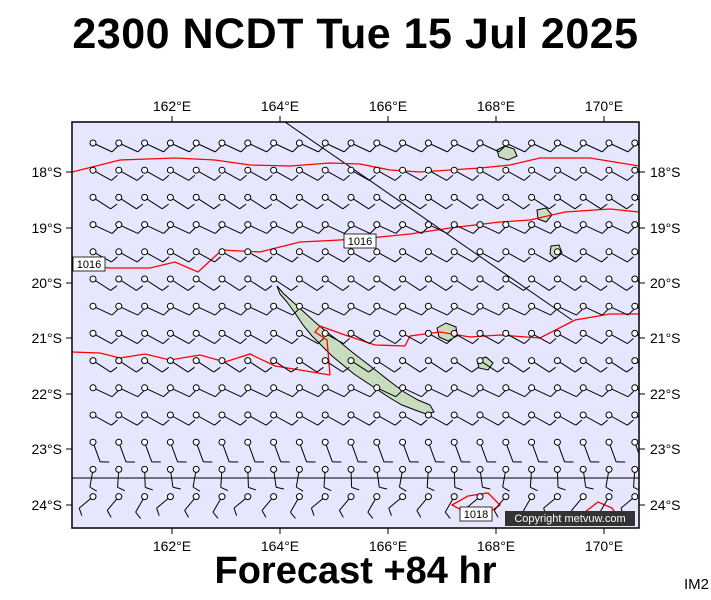 The width and height of the screenshot is (711, 600). I want to click on isobar-label-3: 1018, so click(476, 514).